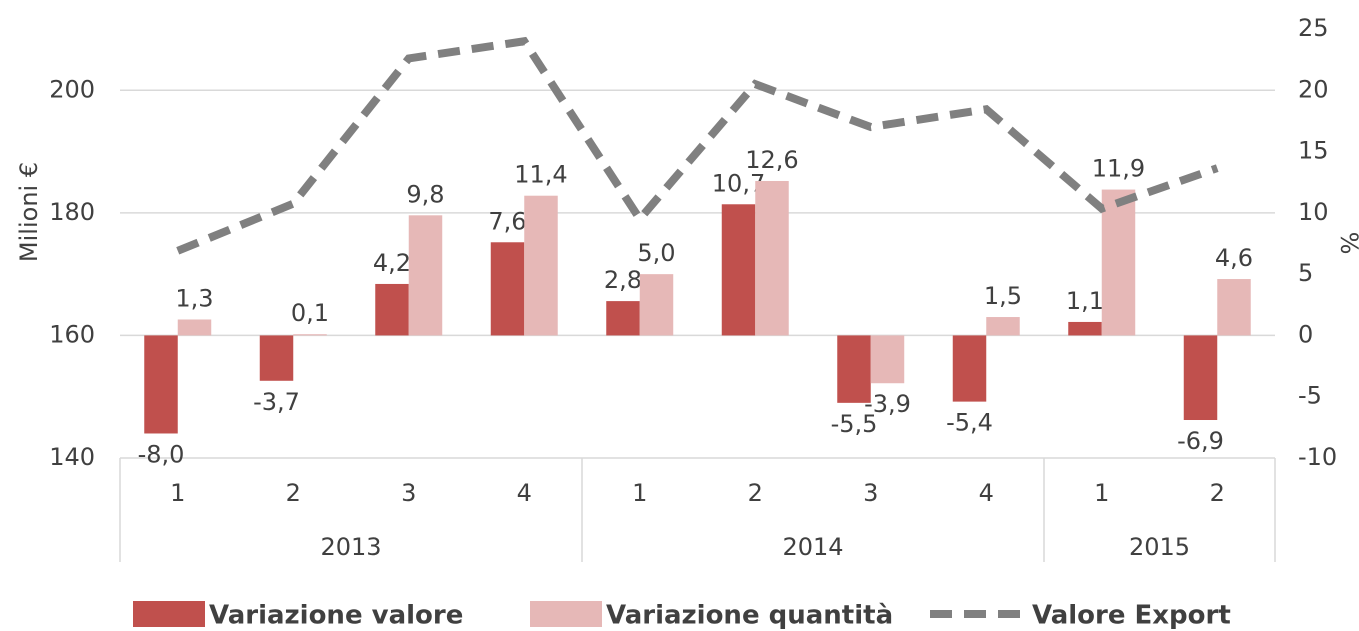  Describe the element at coordinates (161, 454) in the screenshot. I see `data-label: -8,0` at that location.